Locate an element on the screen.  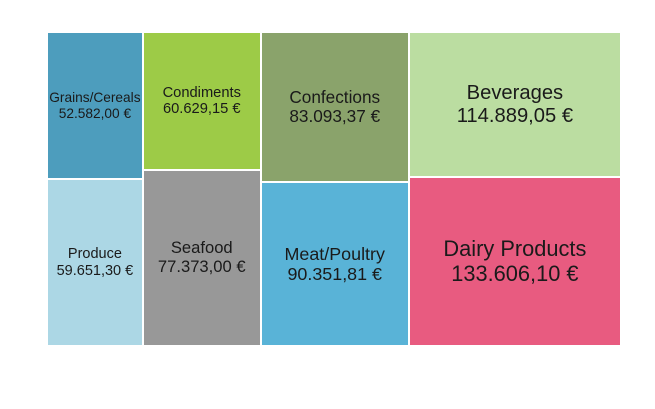
tile-value-label: 114.889,05 € is located at coordinates (515, 115).